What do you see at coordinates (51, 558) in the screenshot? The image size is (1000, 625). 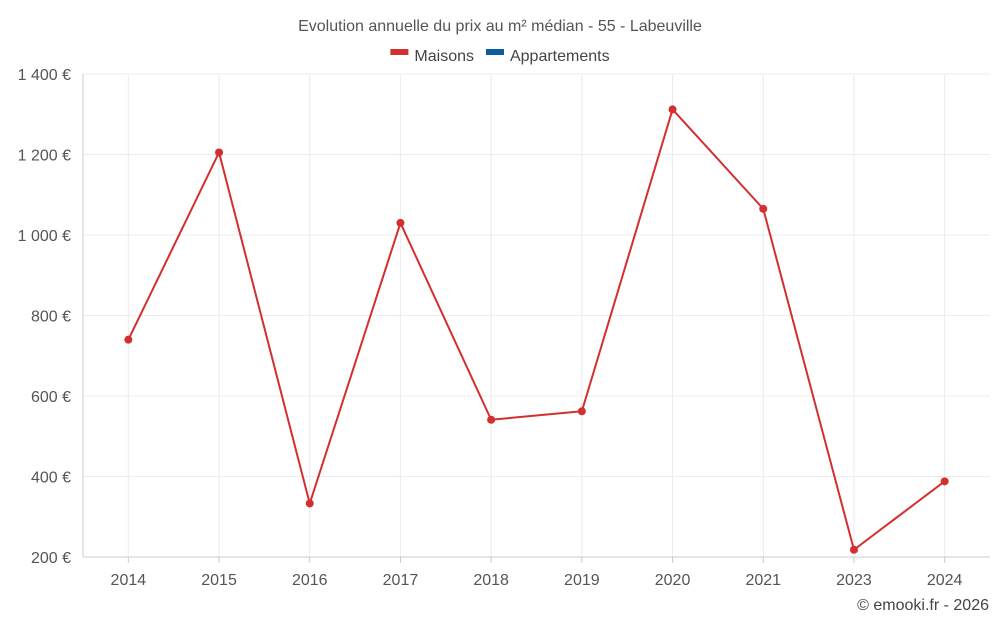 I see `y-tick-label: 200 €` at bounding box center [51, 558].